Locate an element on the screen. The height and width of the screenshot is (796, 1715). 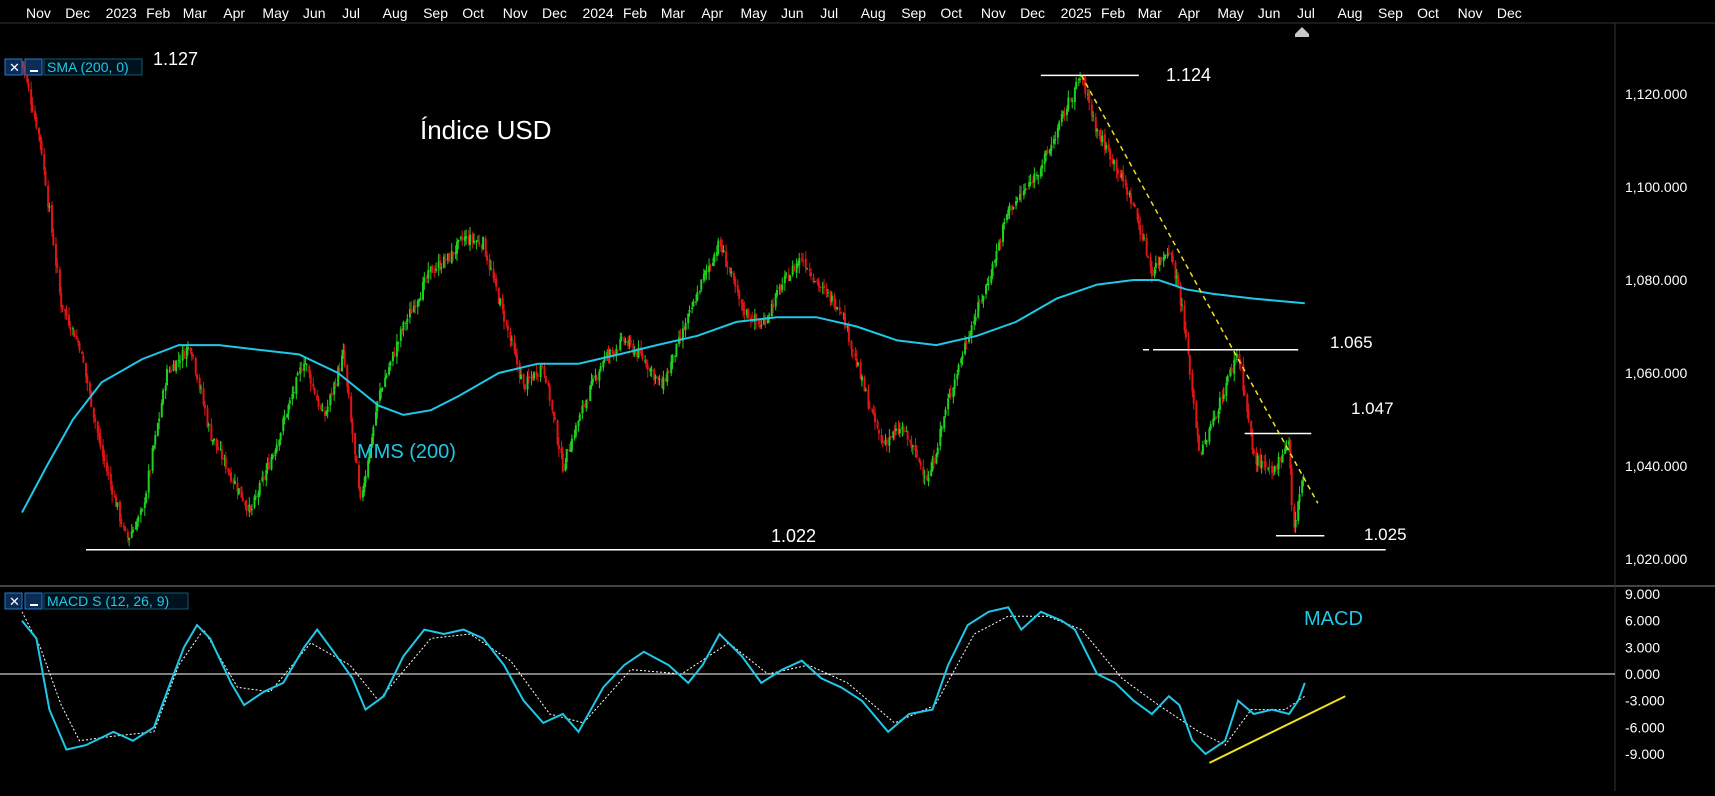
time-tick-label: Mar is located at coordinates (1150, 13).